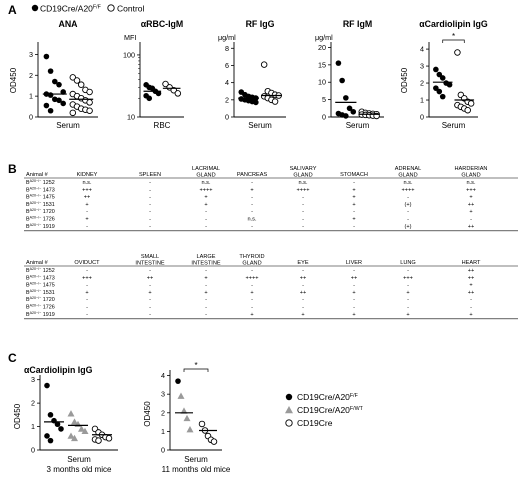 This screenshot has height=484, width=520. What do you see at coordinates (49, 300) in the screenshot?
I see `animal-number: 1720` at bounding box center [49, 300].